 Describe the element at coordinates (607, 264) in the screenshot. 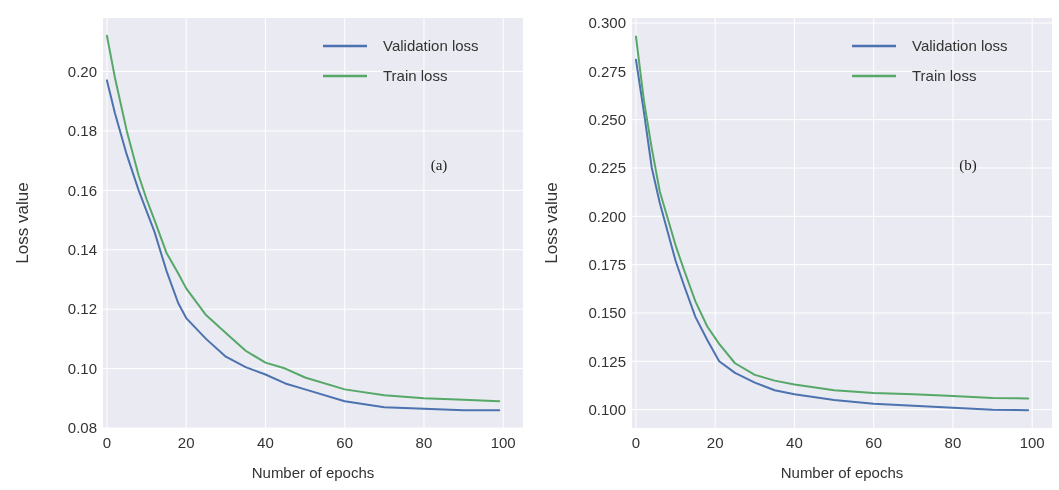

I see `y-tick-label: 0.175` at that location.